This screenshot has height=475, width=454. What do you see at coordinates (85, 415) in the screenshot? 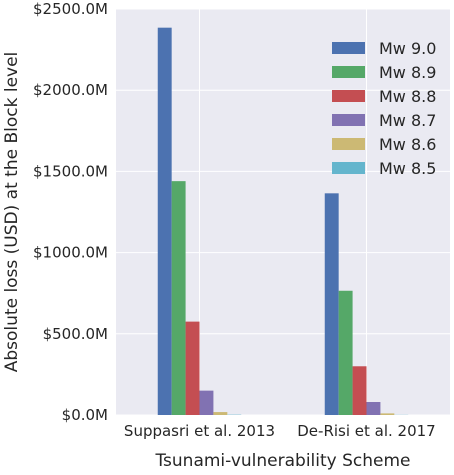
I see `y-tick-label: $0.0M` at bounding box center [85, 415].